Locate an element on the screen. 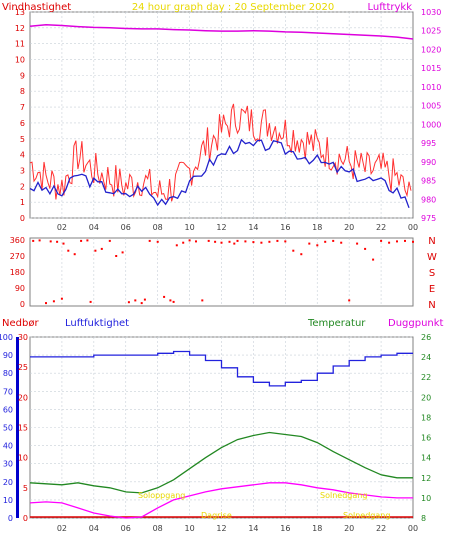 Image resolution: width=460 pixels, height=543 pixels. temperature-tick: 20 is located at coordinates (426, 397).